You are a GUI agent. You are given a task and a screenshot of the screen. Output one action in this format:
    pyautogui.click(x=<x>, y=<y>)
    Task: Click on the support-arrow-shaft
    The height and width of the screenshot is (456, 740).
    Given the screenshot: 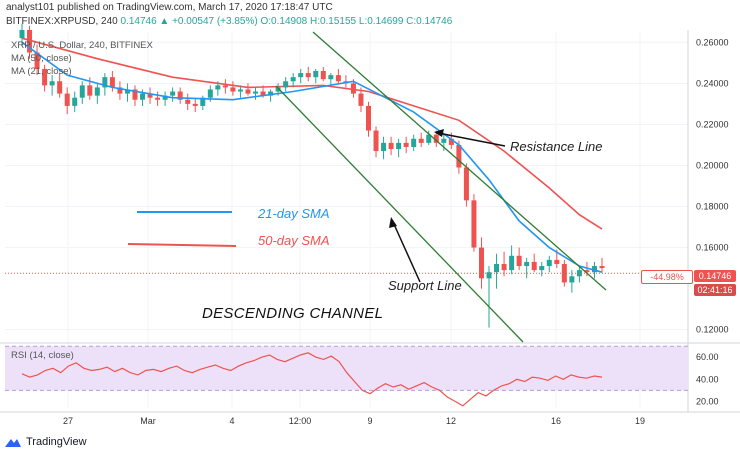 What is the action you would take?
    pyautogui.click(x=406, y=252)
    